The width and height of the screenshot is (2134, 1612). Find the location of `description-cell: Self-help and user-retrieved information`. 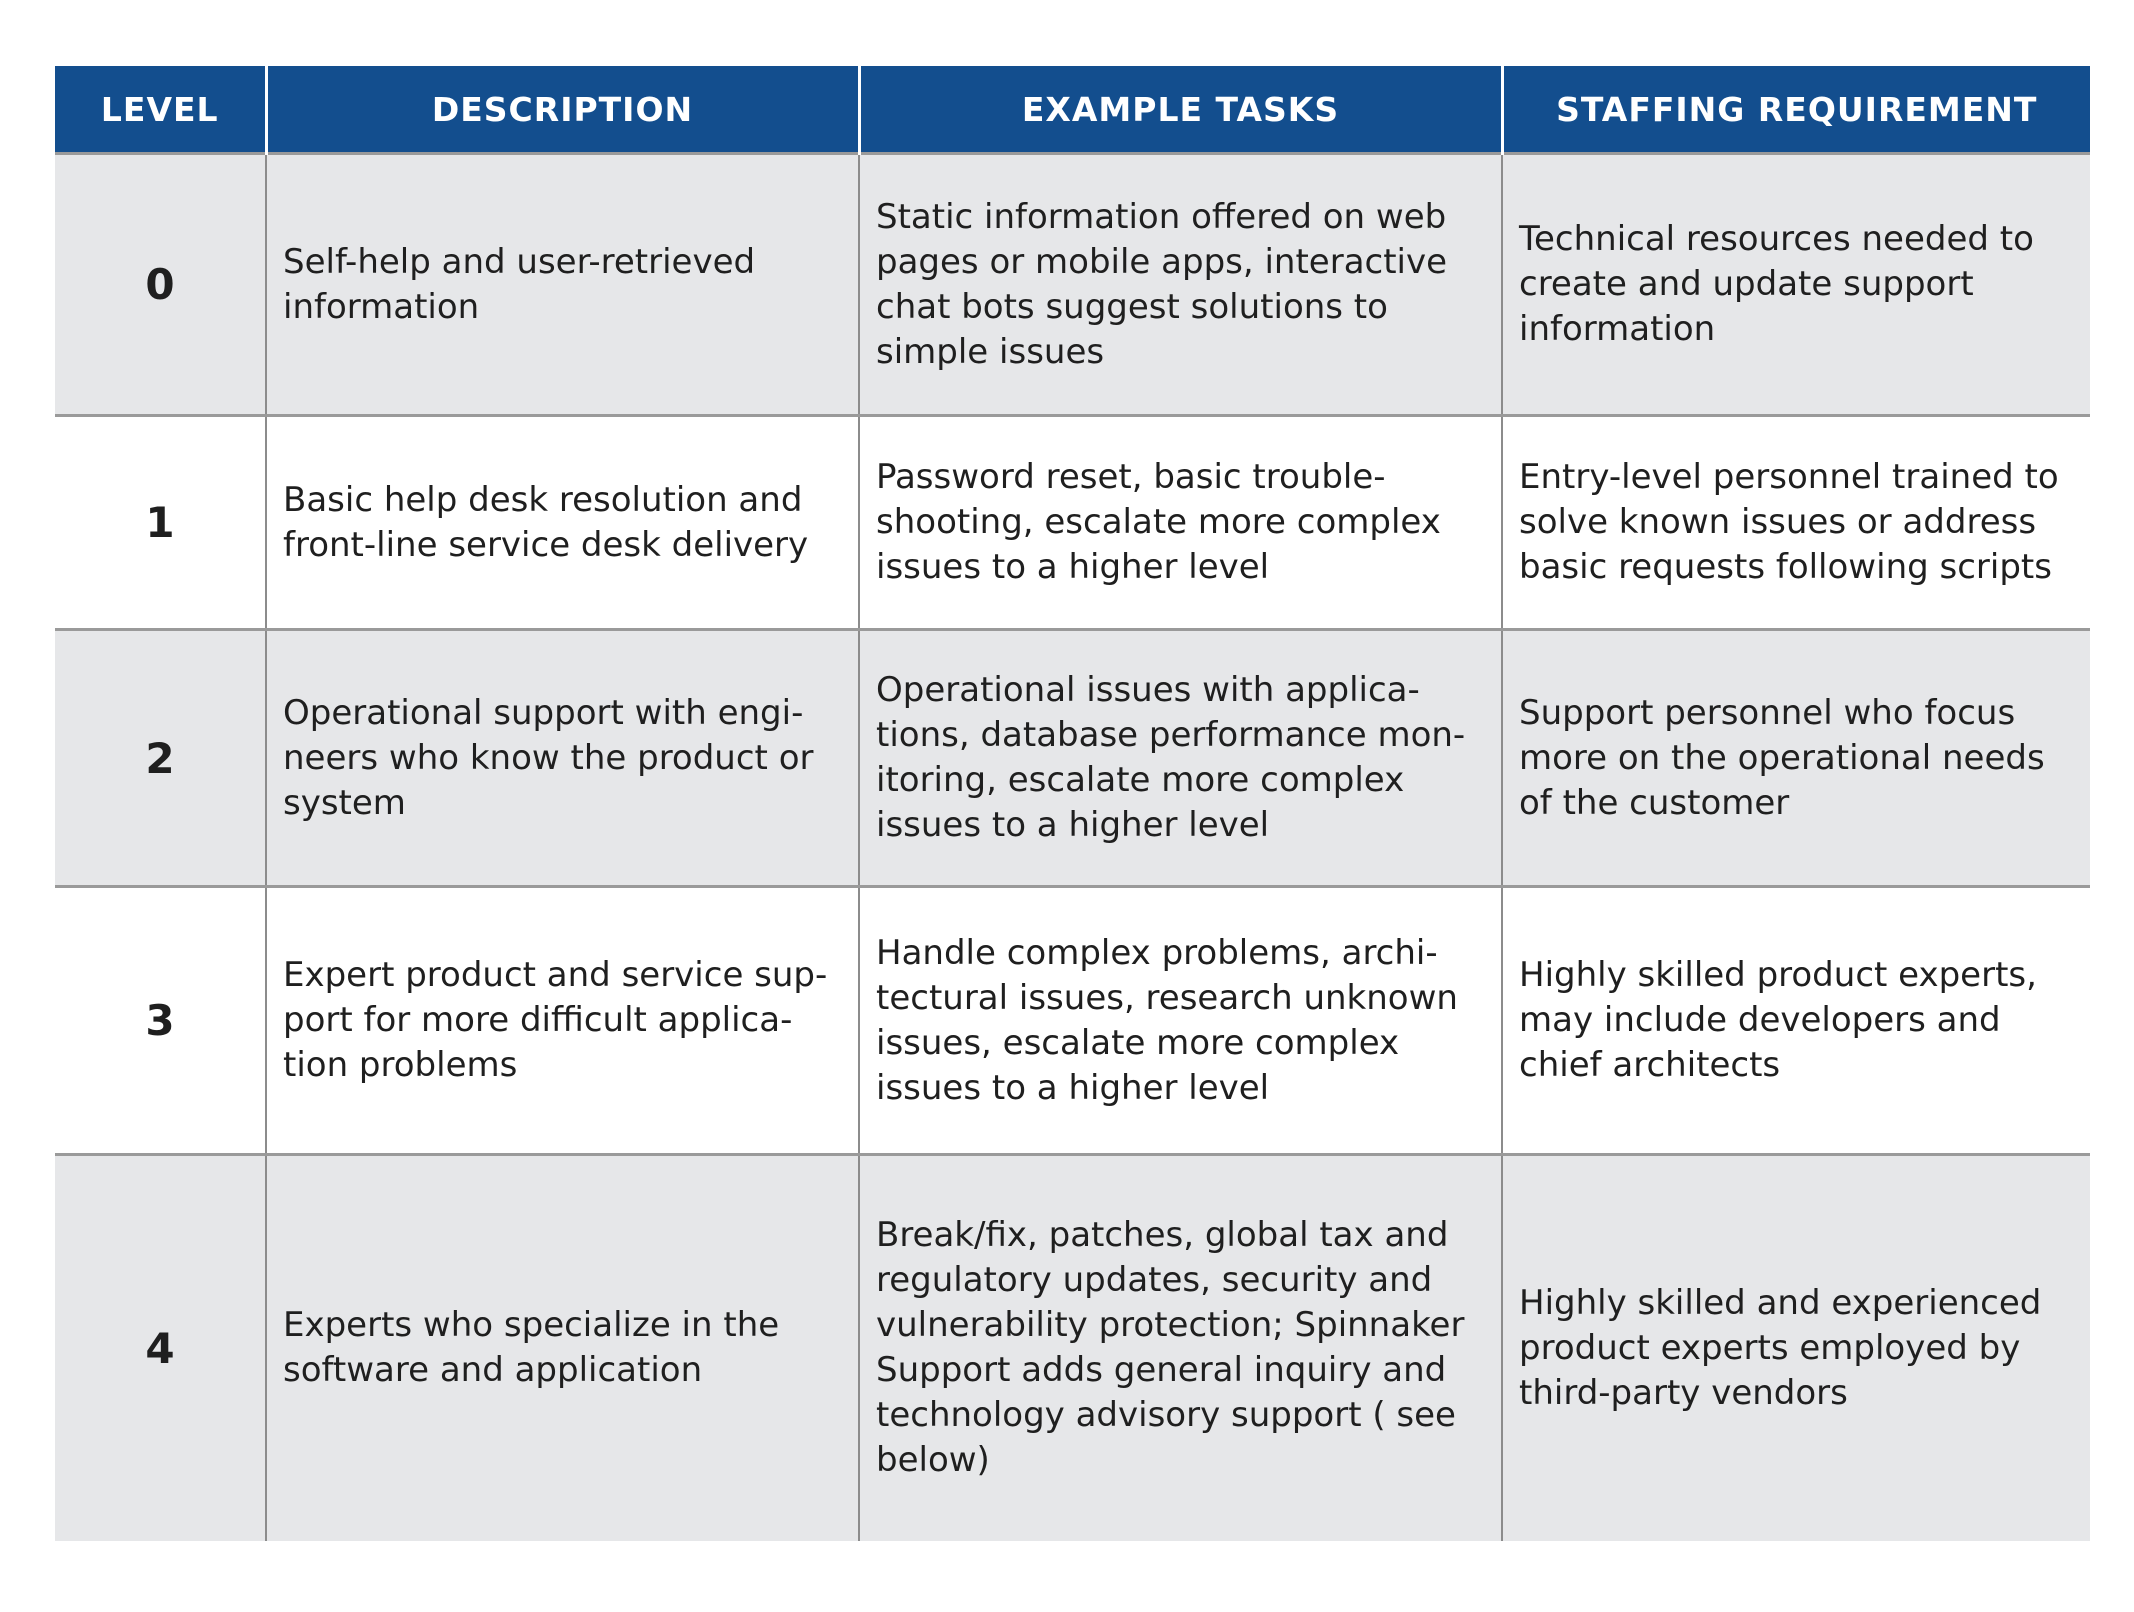

description-cell: Self-help and user-retrieved information is located at coordinates (562, 284).